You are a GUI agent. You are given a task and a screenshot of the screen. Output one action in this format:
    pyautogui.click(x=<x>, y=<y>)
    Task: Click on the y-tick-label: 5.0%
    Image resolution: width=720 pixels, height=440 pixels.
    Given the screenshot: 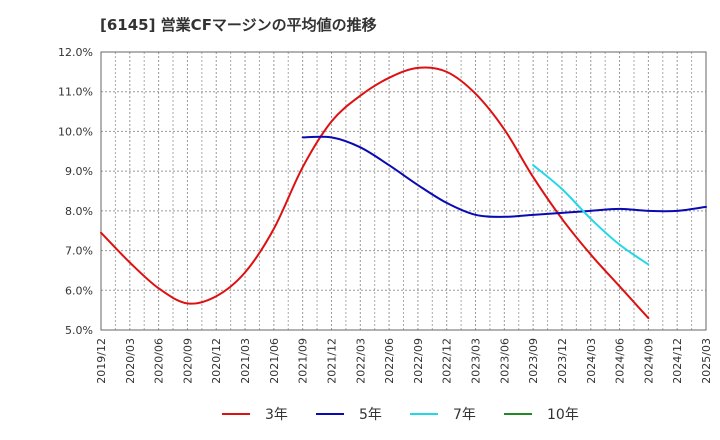 What is the action you would take?
    pyautogui.click(x=79, y=330)
    